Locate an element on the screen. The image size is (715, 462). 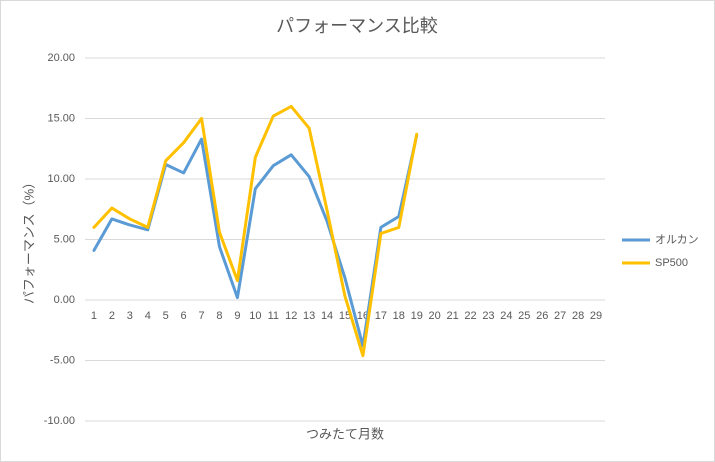
y-tick-label: -5.00 is located at coordinates (62, 360).